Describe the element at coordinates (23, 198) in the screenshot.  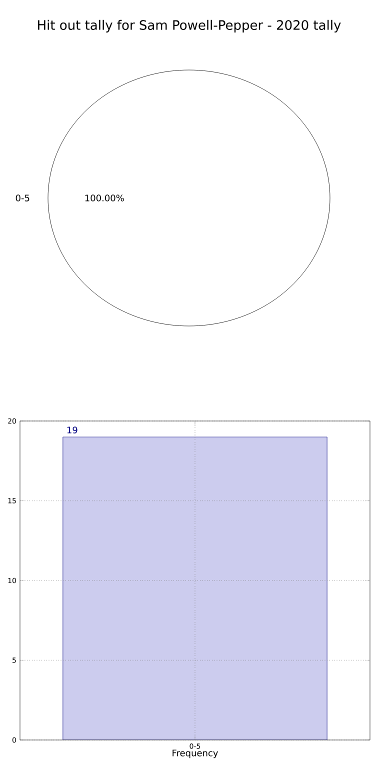
I see `slice-label: 0-5` at that location.